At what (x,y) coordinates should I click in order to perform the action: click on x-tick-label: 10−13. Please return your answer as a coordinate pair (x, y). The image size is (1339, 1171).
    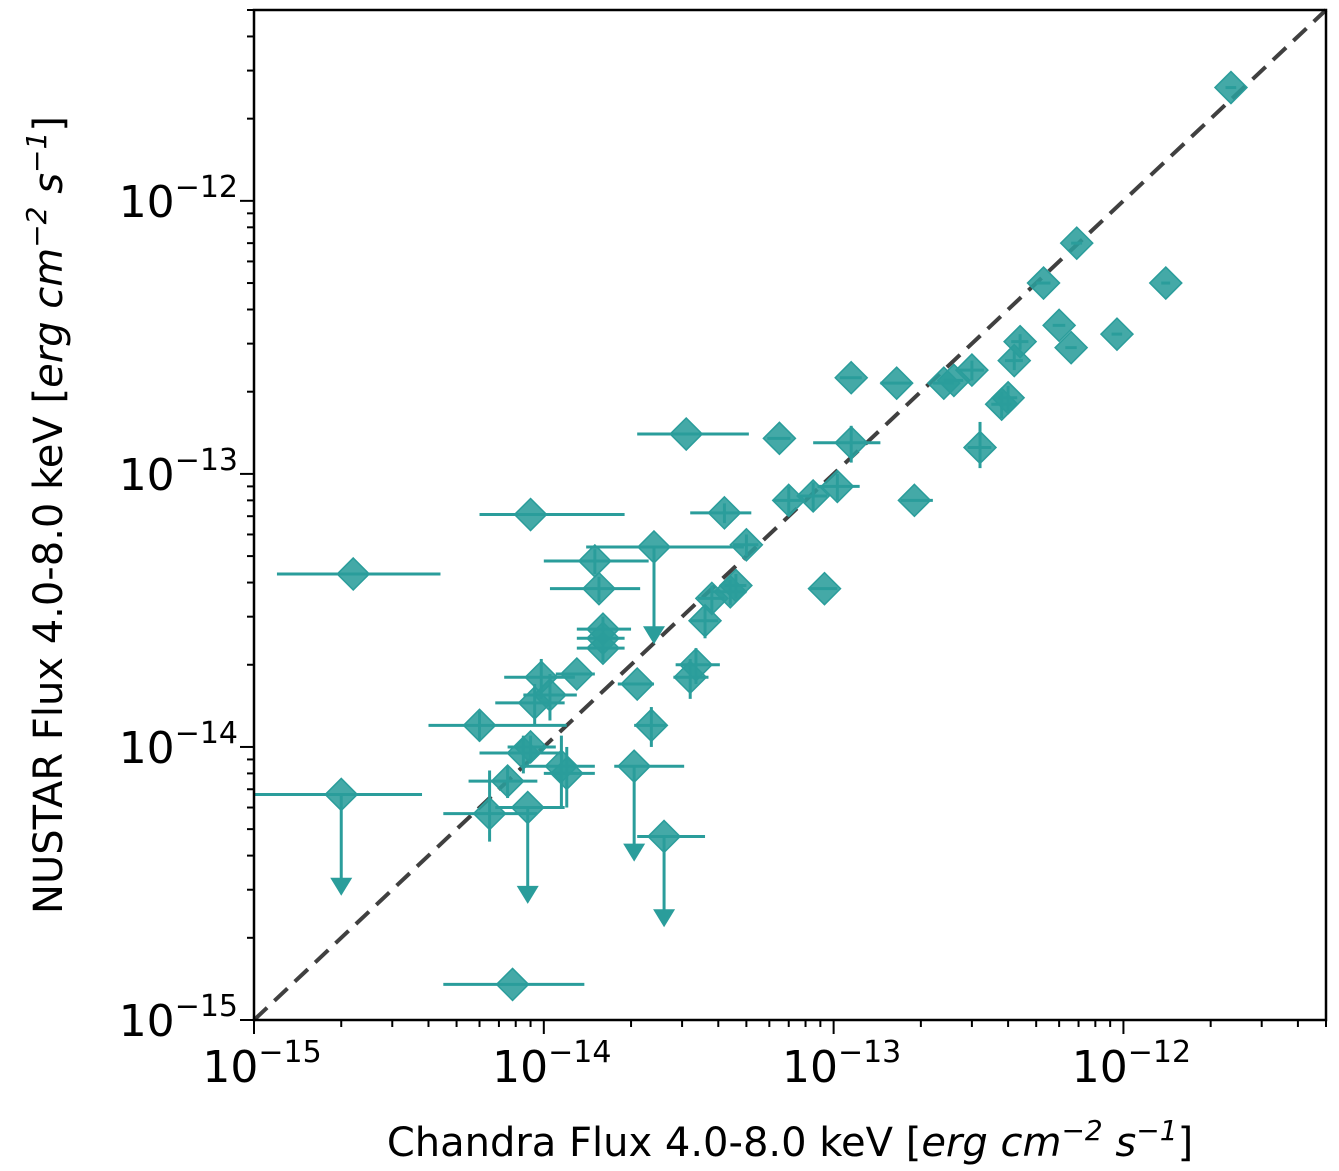
    Looking at the image, I should click on (841, 1064).